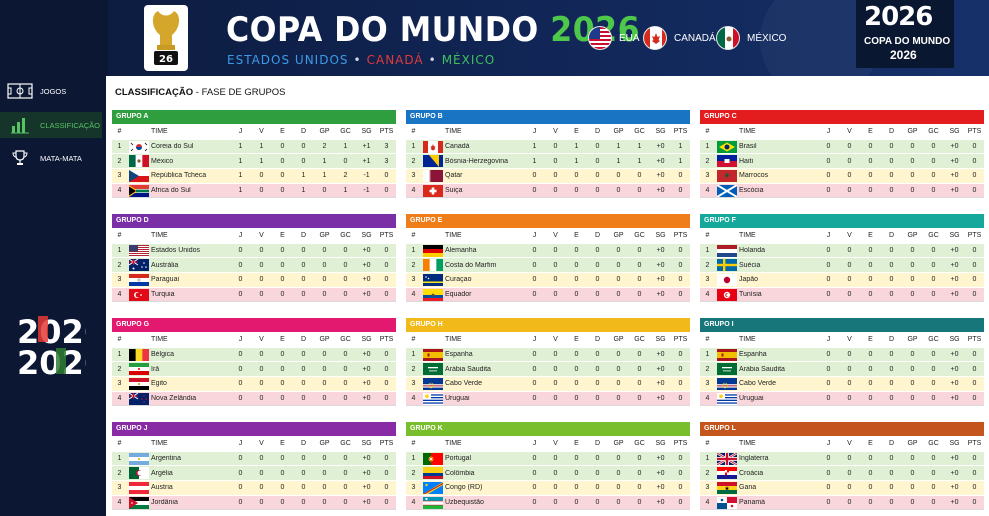 The image size is (989, 516). I want to click on table-row: 3 Curaçao 0 0 0 0 0 0 +0 0, so click(548, 279).